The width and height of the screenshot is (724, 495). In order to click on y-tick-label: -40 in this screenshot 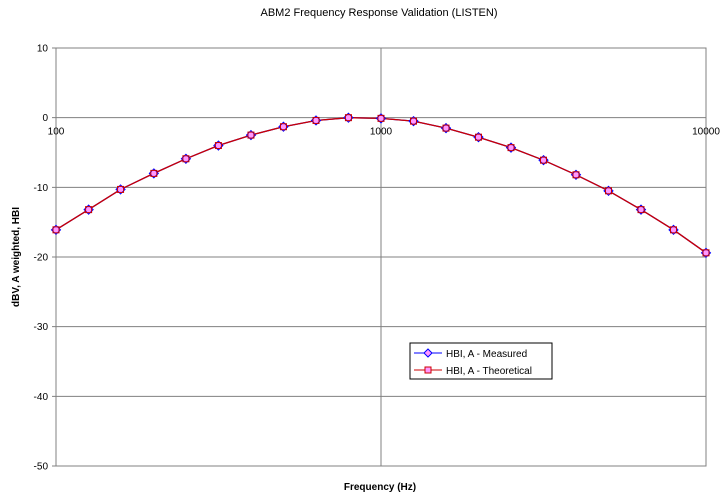, I will do `click(41, 397)`.